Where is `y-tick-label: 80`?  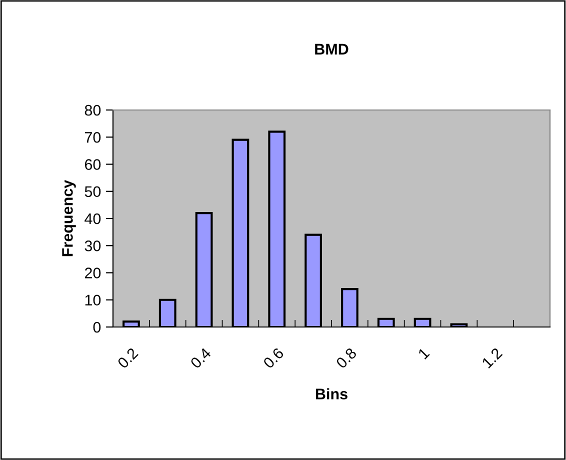 y-tick-label: 80 is located at coordinates (92, 110).